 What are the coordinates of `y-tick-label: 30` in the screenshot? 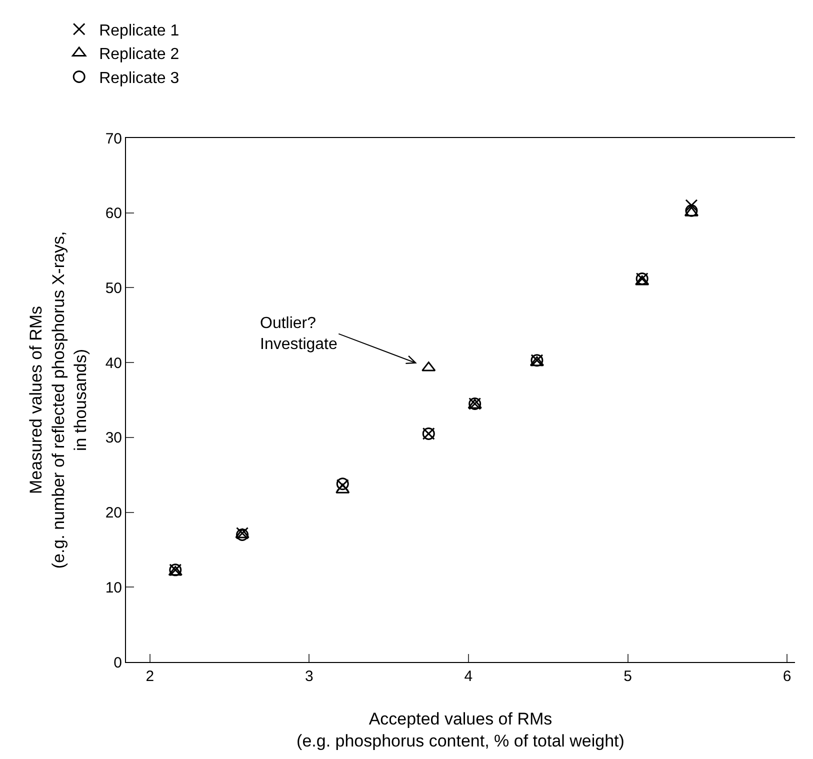 It's located at (113, 438).